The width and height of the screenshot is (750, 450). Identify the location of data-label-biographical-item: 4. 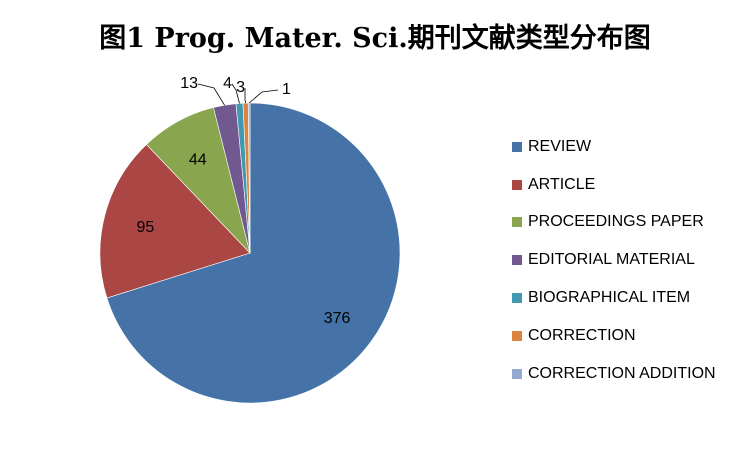
(227, 83).